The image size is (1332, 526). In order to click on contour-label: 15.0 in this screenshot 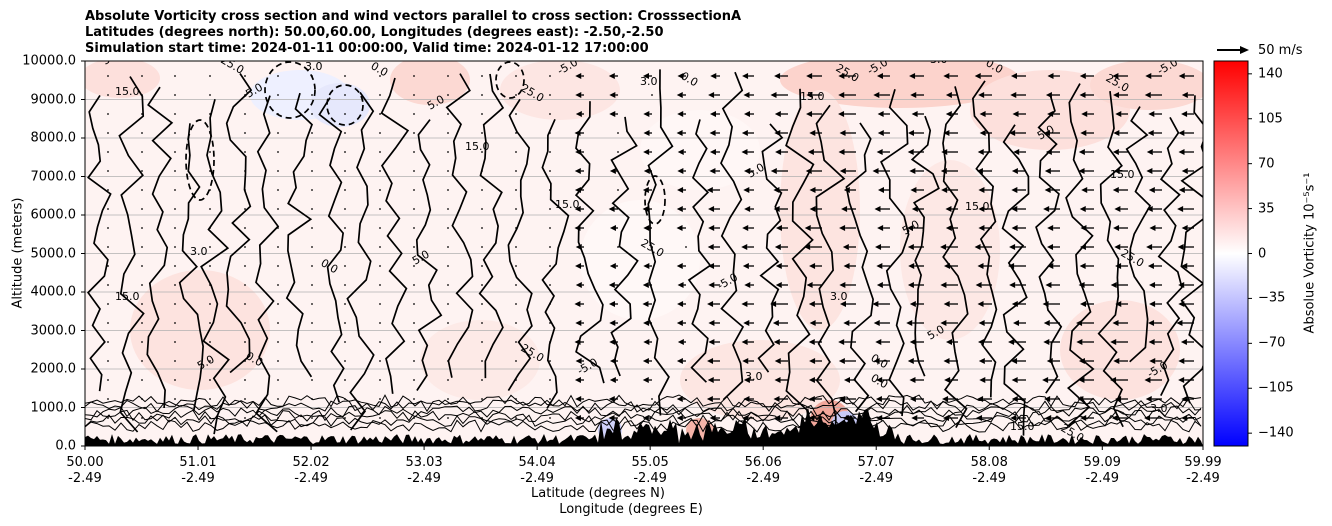, I will do `click(977, 206)`.